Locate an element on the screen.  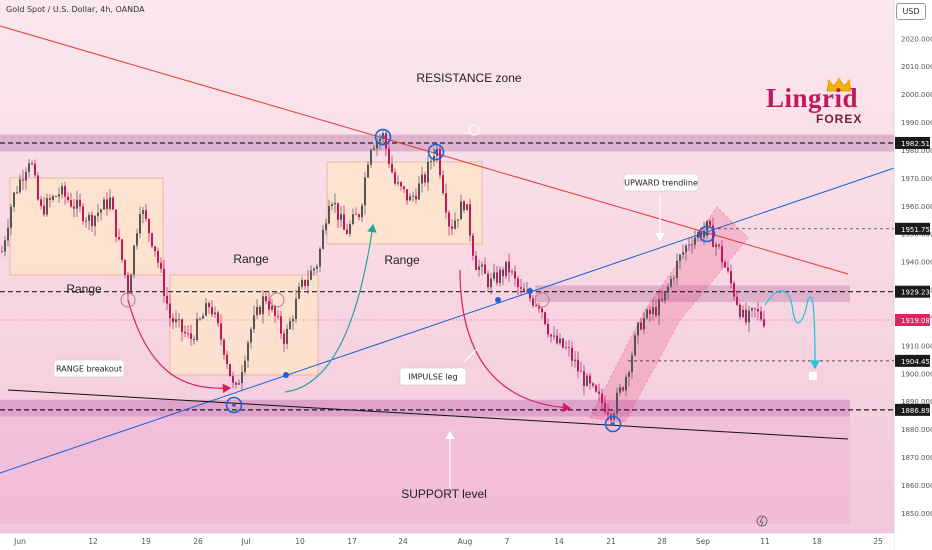
crown-icon is located at coordinates (839, 85).